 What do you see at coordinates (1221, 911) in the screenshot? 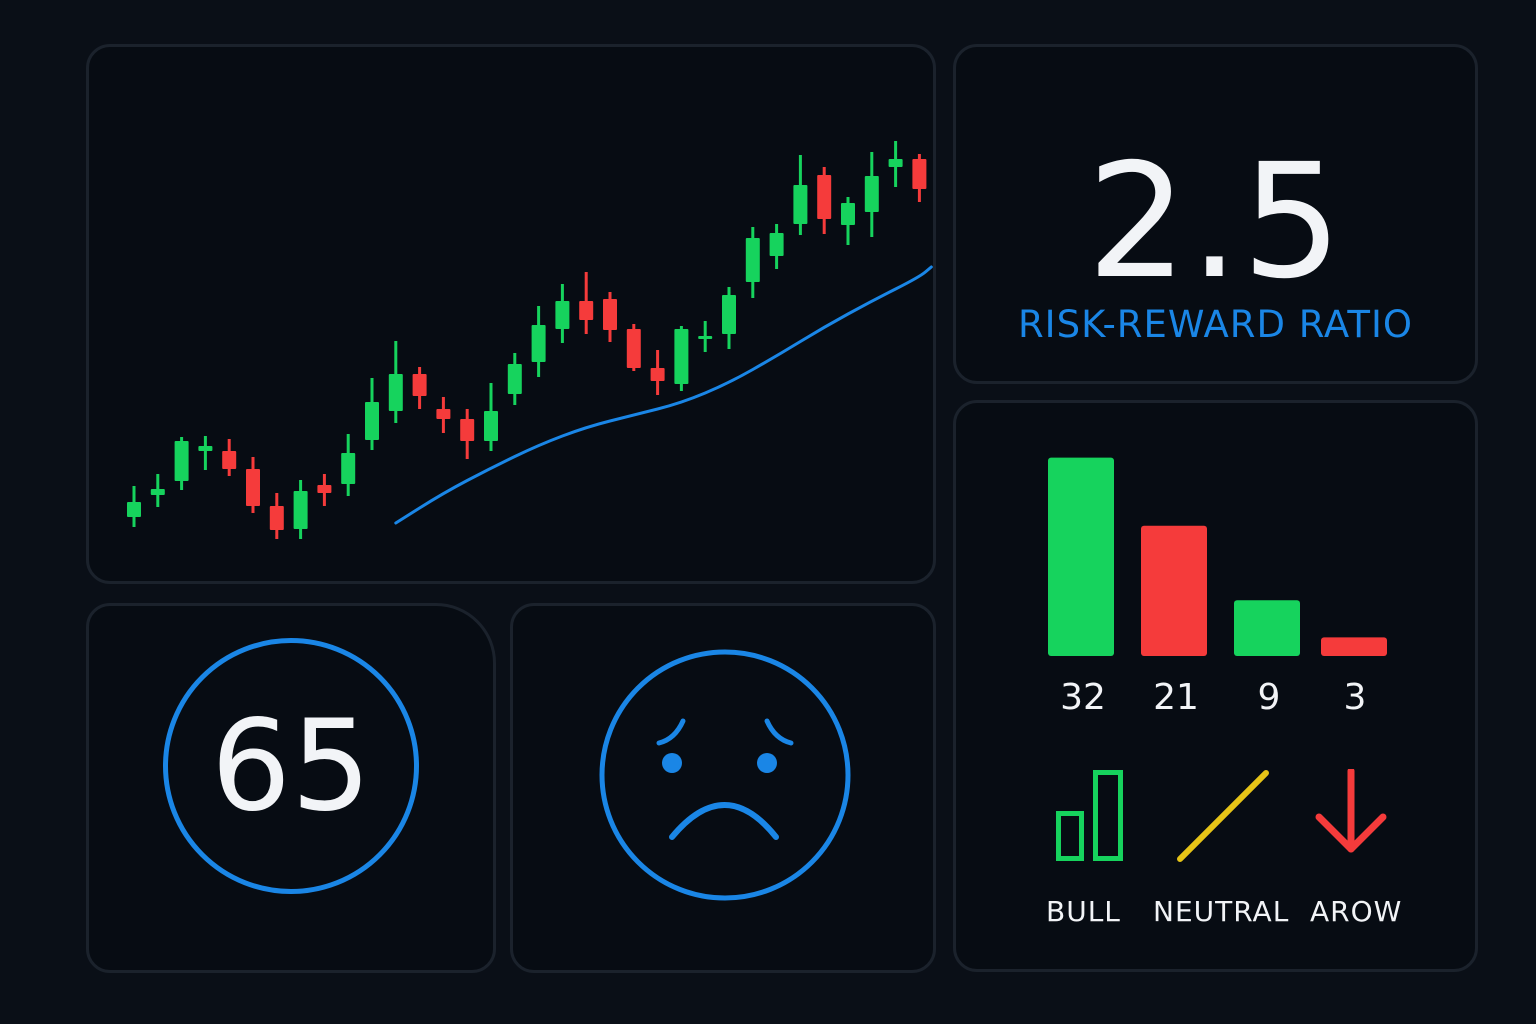
I see `legend-label-neutral: NEUTRAL` at bounding box center [1221, 911].